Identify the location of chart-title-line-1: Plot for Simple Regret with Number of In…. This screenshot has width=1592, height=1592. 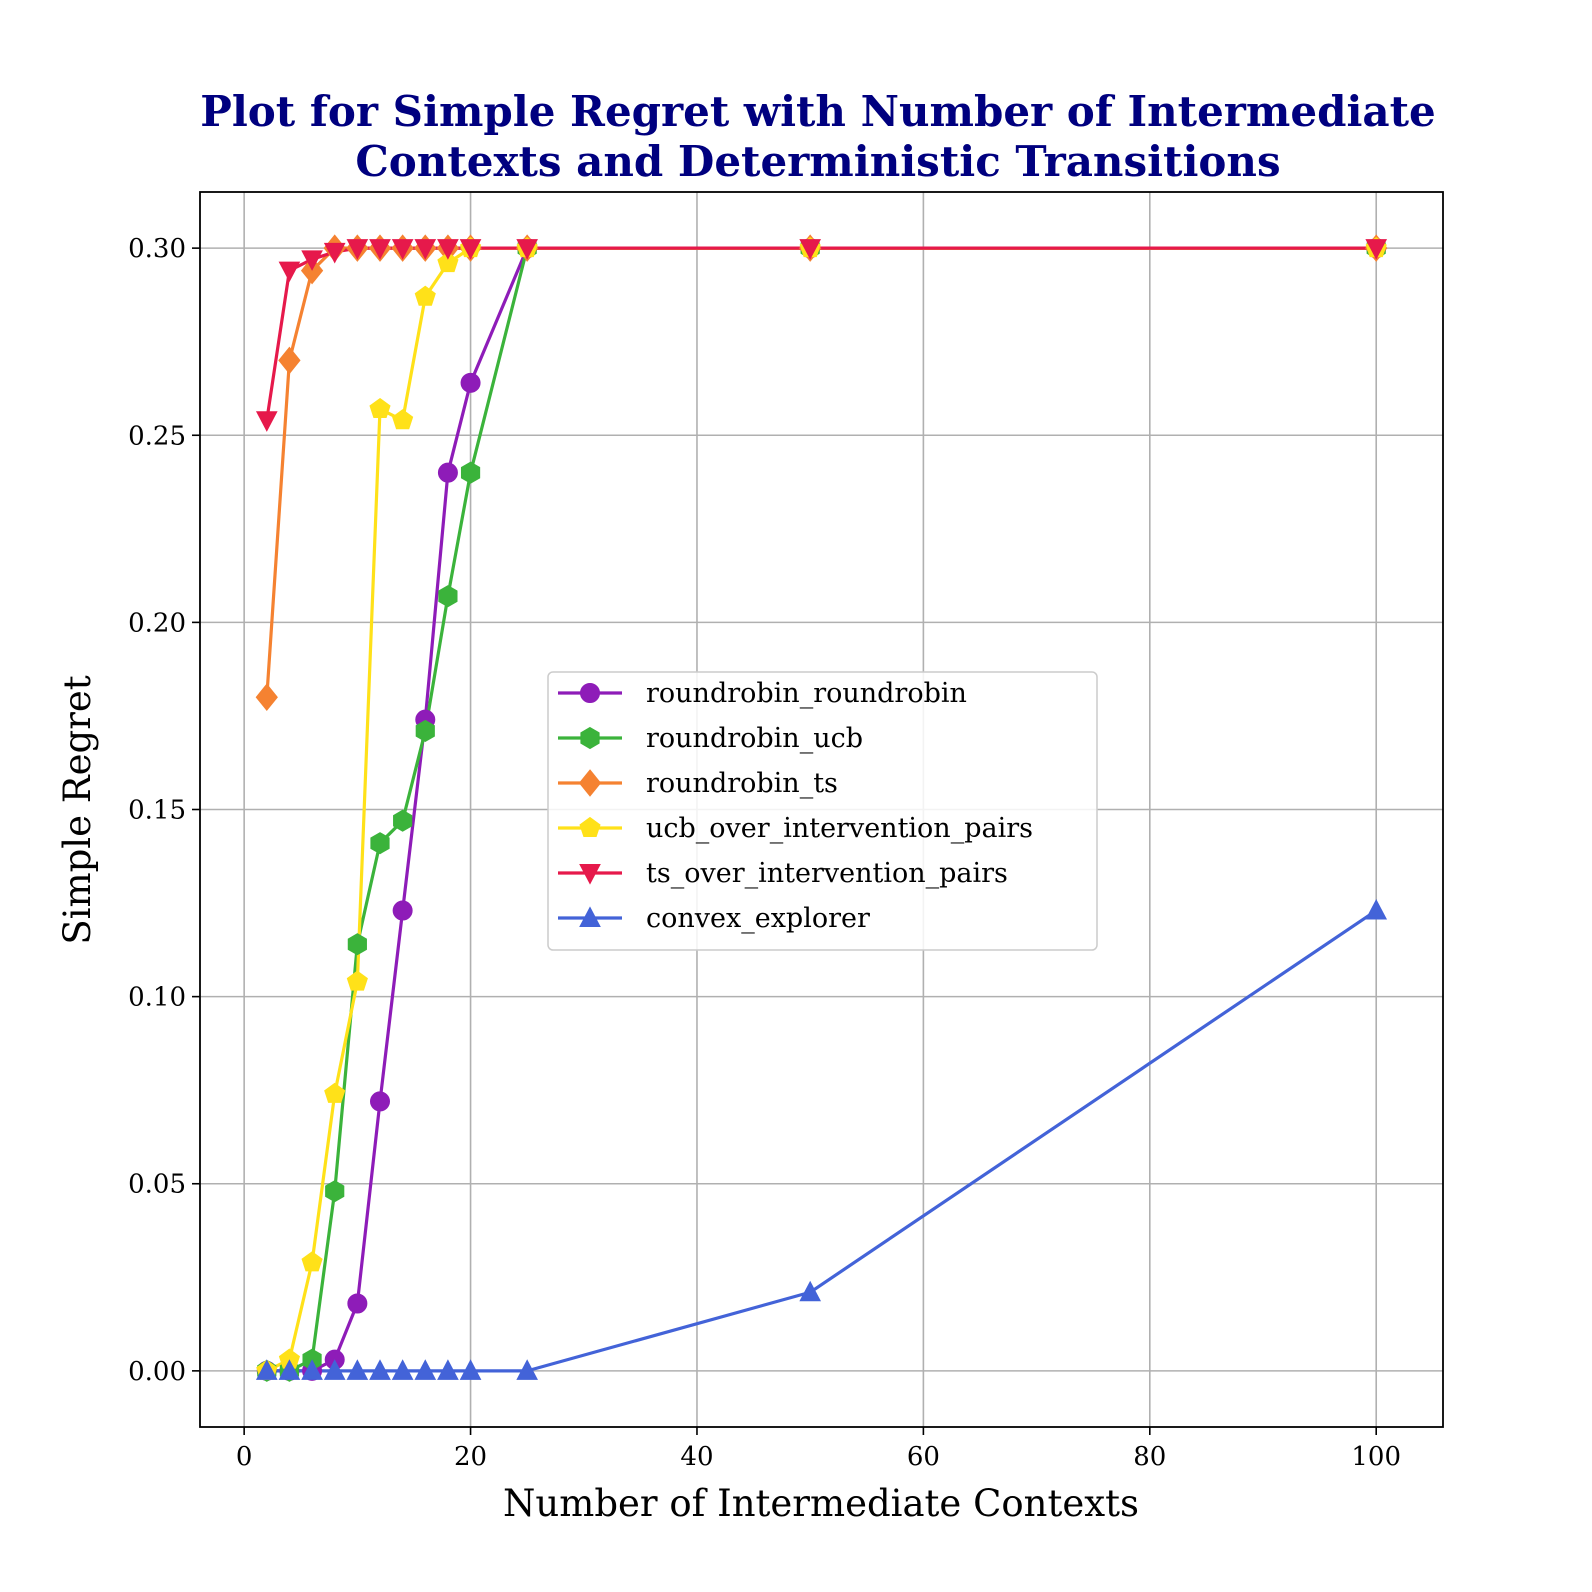
(818, 111).